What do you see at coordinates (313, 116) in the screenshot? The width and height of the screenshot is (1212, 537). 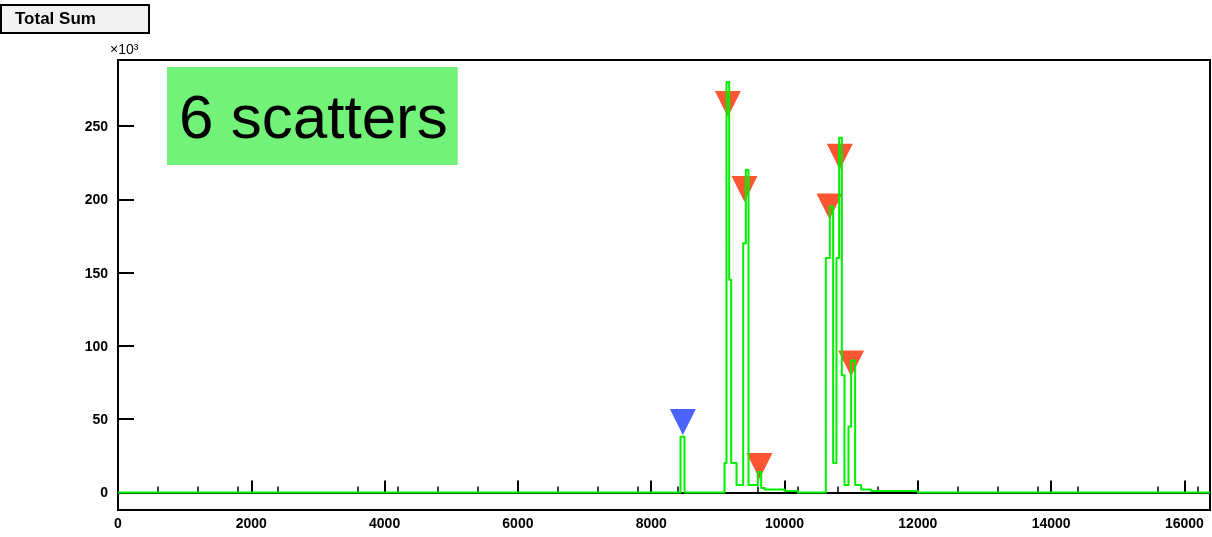 I see `annotation: 6 scatters` at bounding box center [313, 116].